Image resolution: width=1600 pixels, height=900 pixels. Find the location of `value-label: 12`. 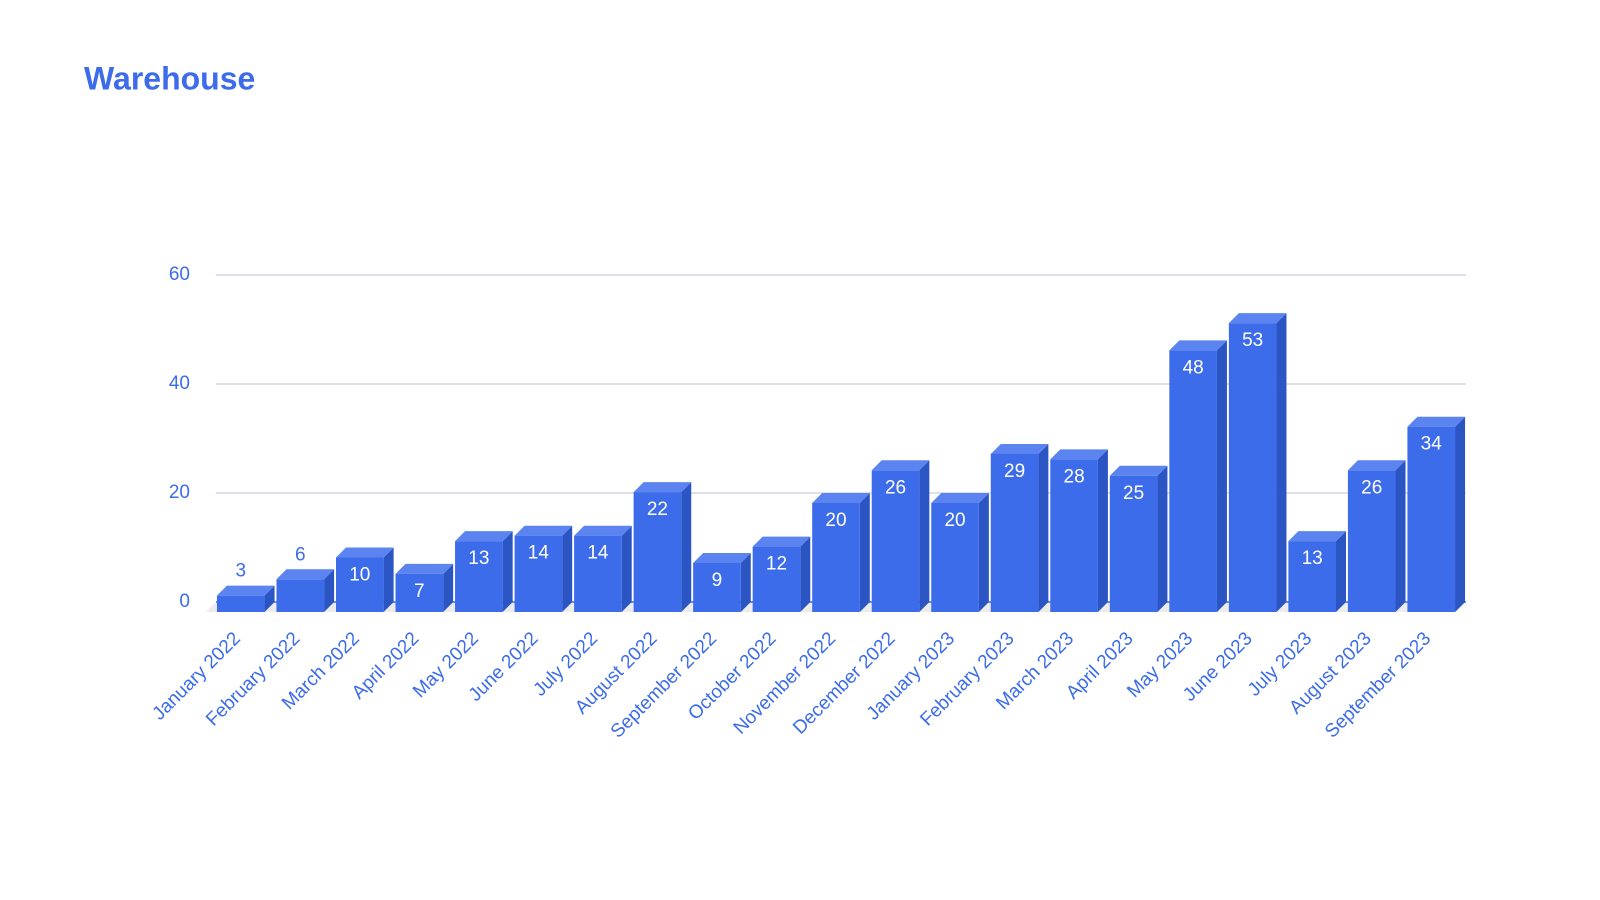

value-label: 12 is located at coordinates (776, 564).